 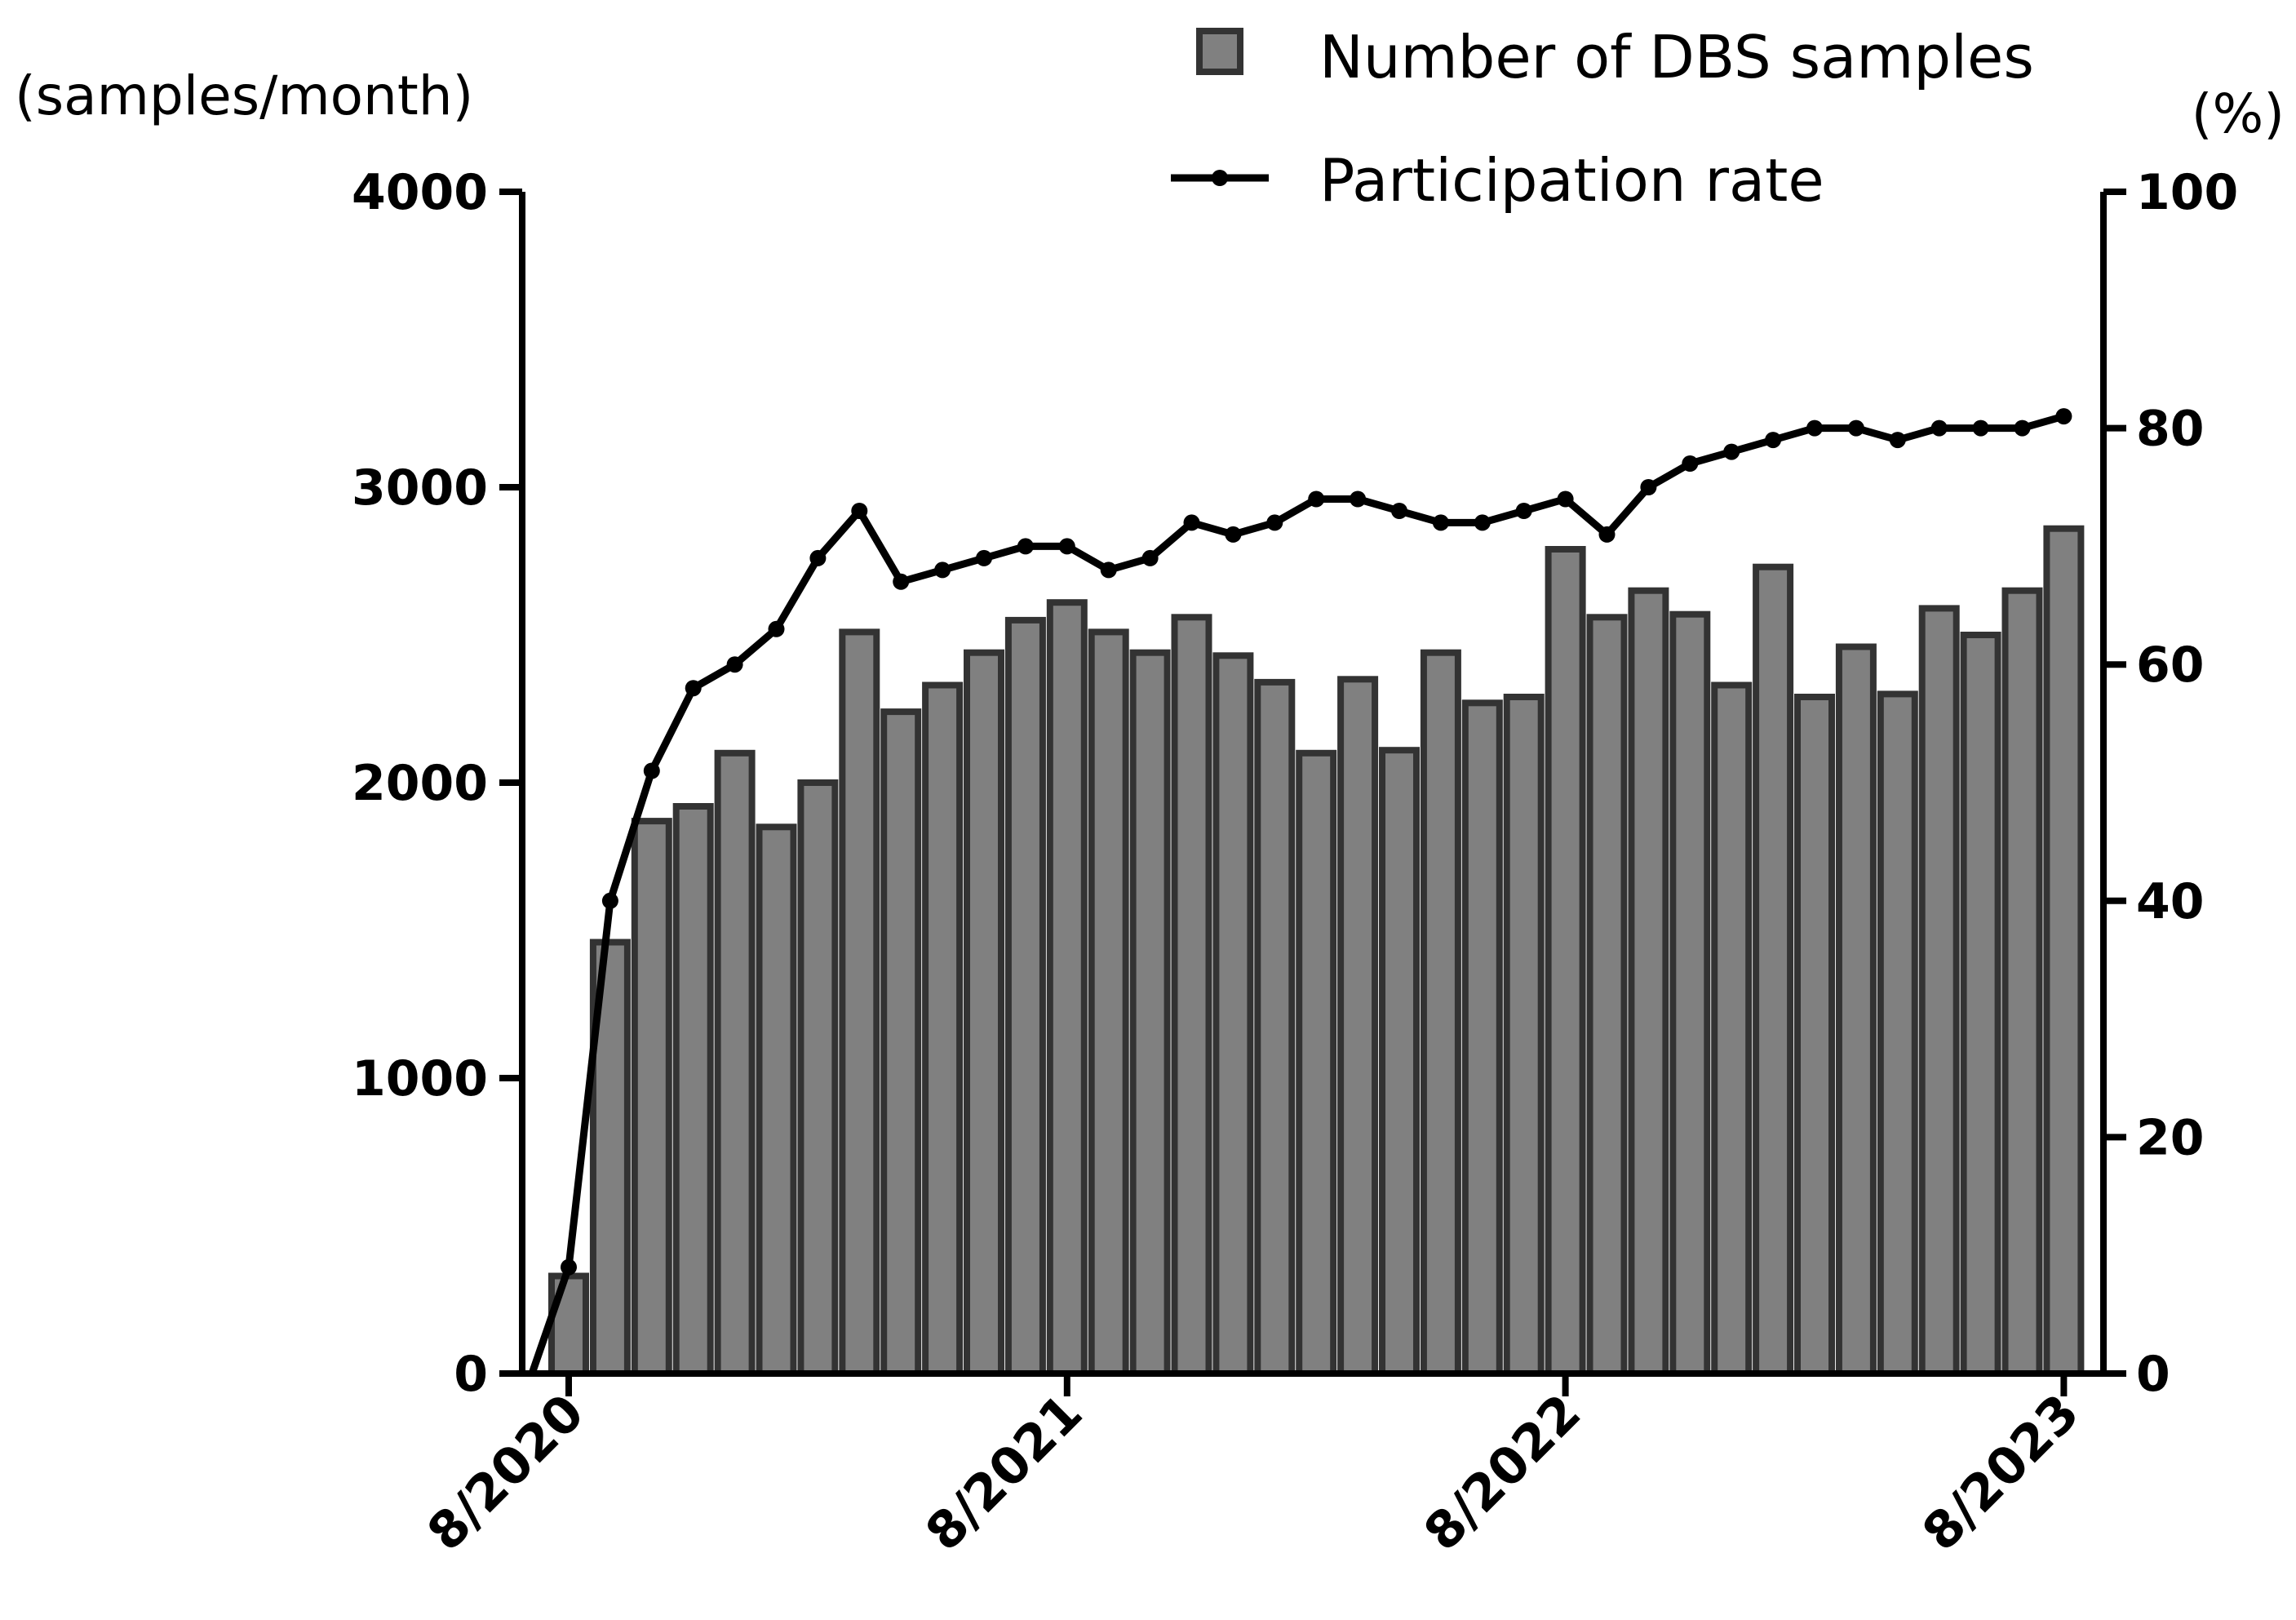 I want to click on participation-point-5-2021, so click(x=942, y=570).